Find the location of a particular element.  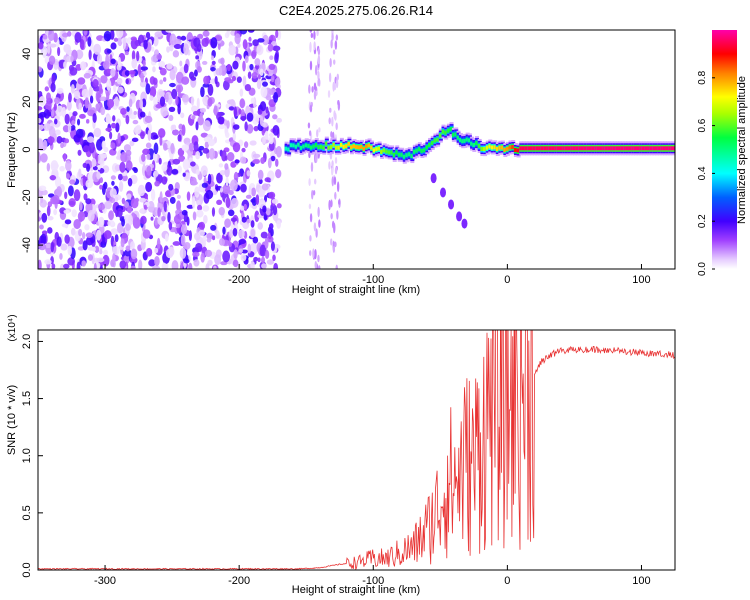

y-tick-label: 0 is located at coordinates (27, 149).